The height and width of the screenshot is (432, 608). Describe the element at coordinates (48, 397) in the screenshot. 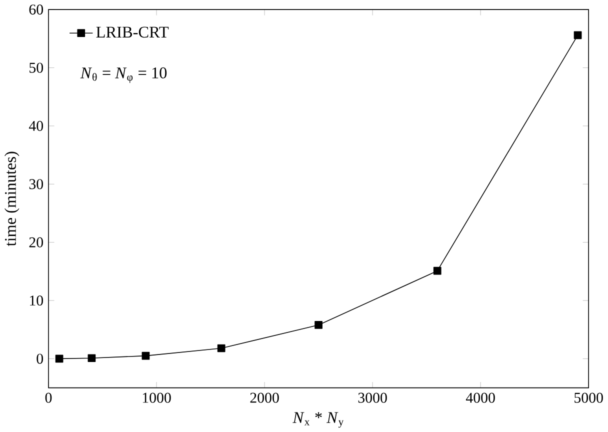

I see `x-tick-label: 0` at that location.